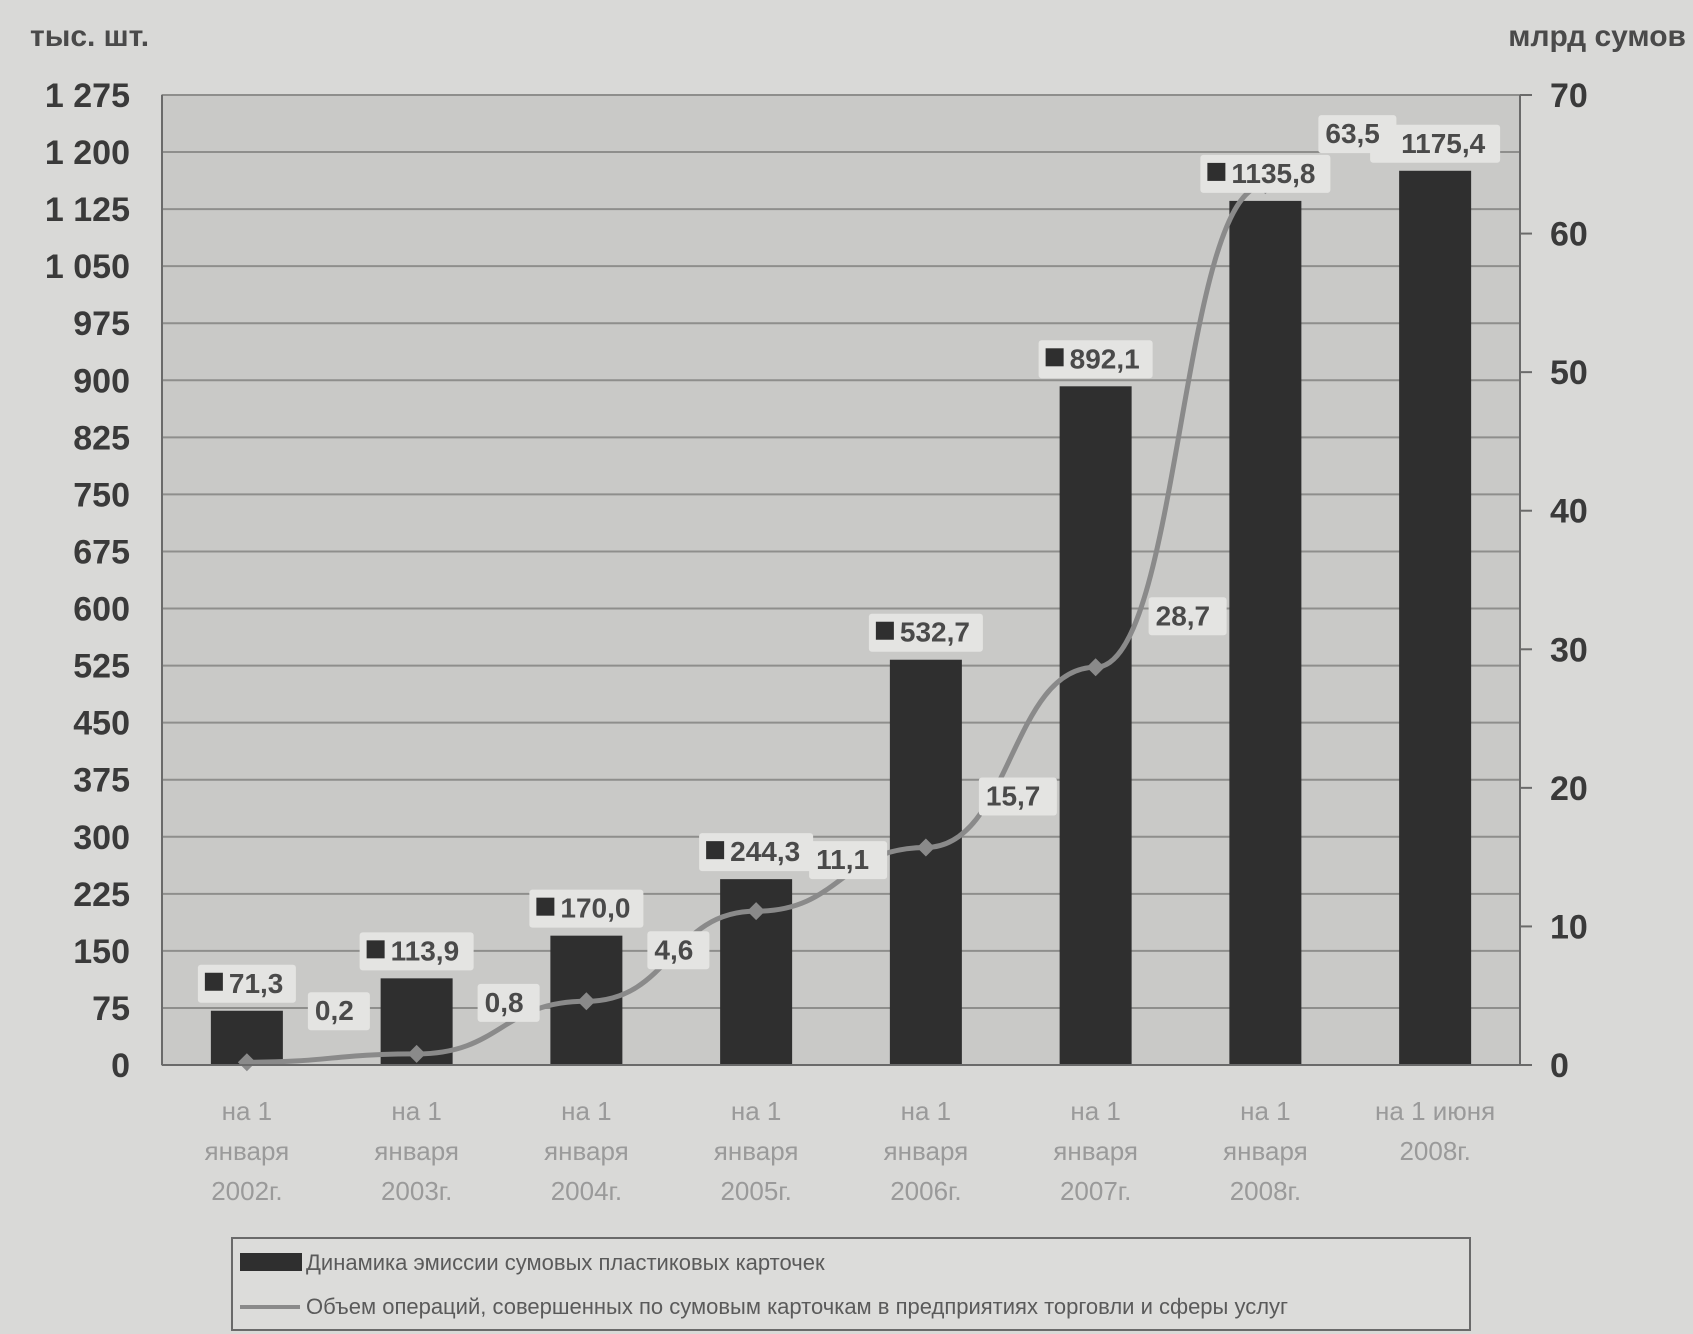 Image resolution: width=1693 pixels, height=1334 pixels. What do you see at coordinates (765, 851) in the screenshot?
I see `bar-value-label-text: 244,3` at bounding box center [765, 851].